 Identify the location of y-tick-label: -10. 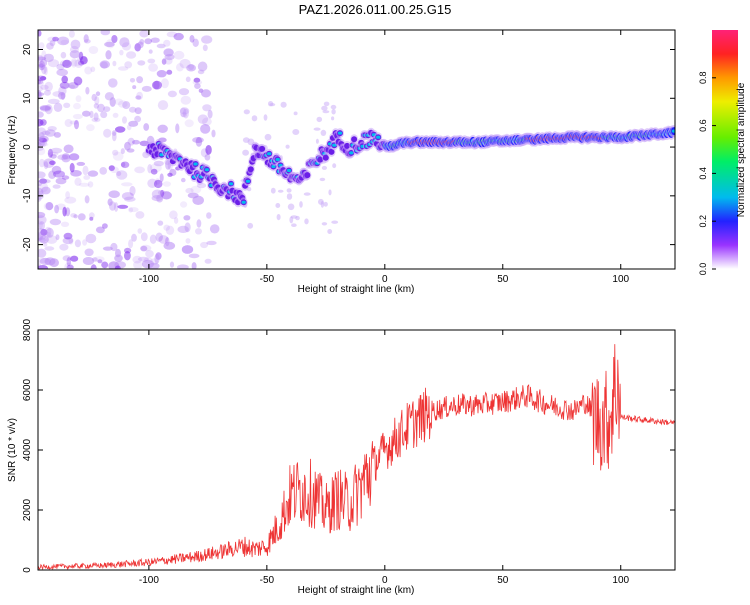
(27, 195).